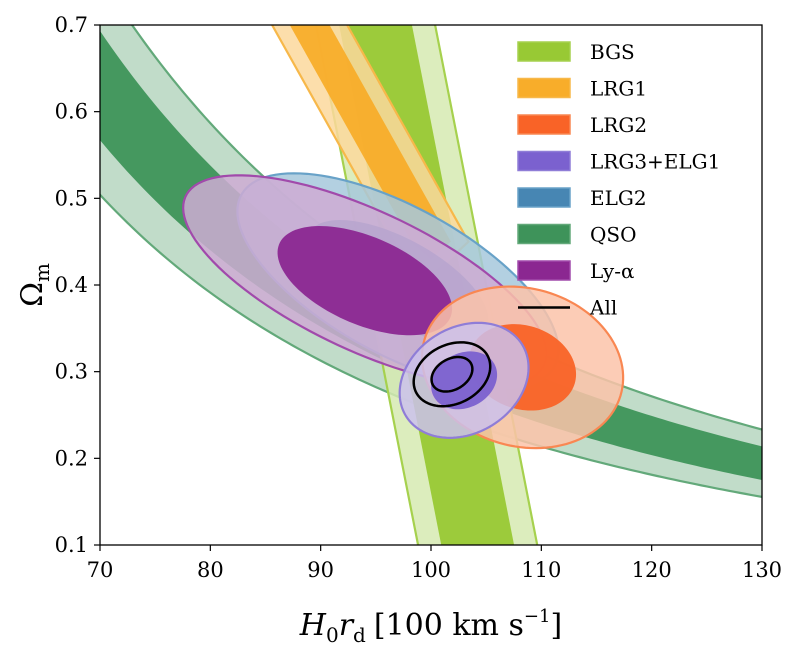 Image resolution: width=796 pixels, height=659 pixels. I want to click on x-tick-label: 80, so click(210, 570).